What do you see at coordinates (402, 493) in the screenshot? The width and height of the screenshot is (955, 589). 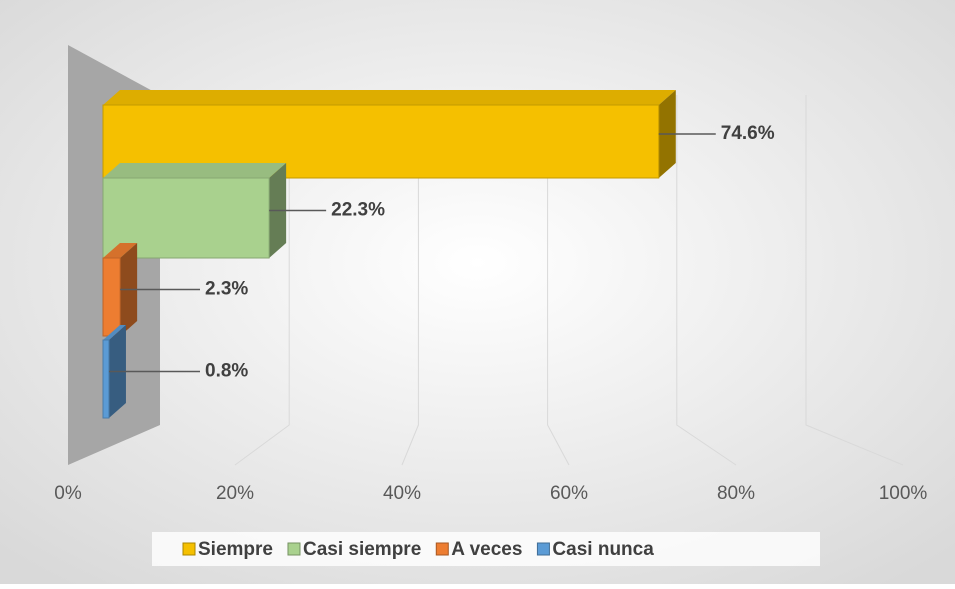 I see `x-tick-label: 40%` at bounding box center [402, 493].